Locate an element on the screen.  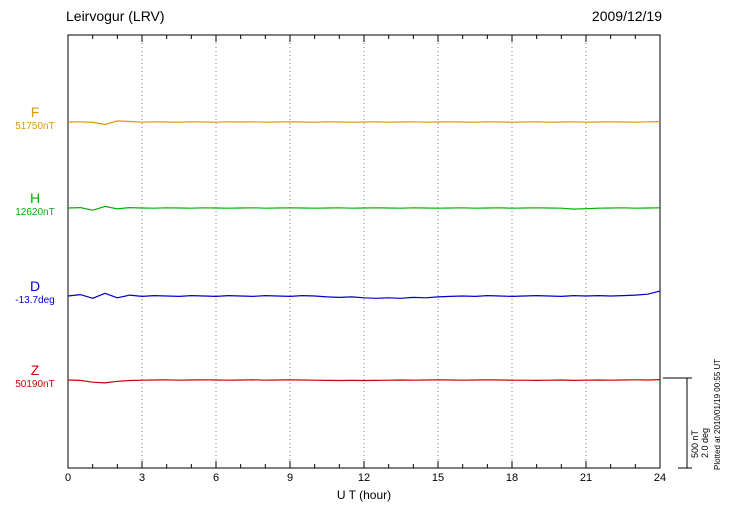
x-tick-label: 12 is located at coordinates (364, 478).